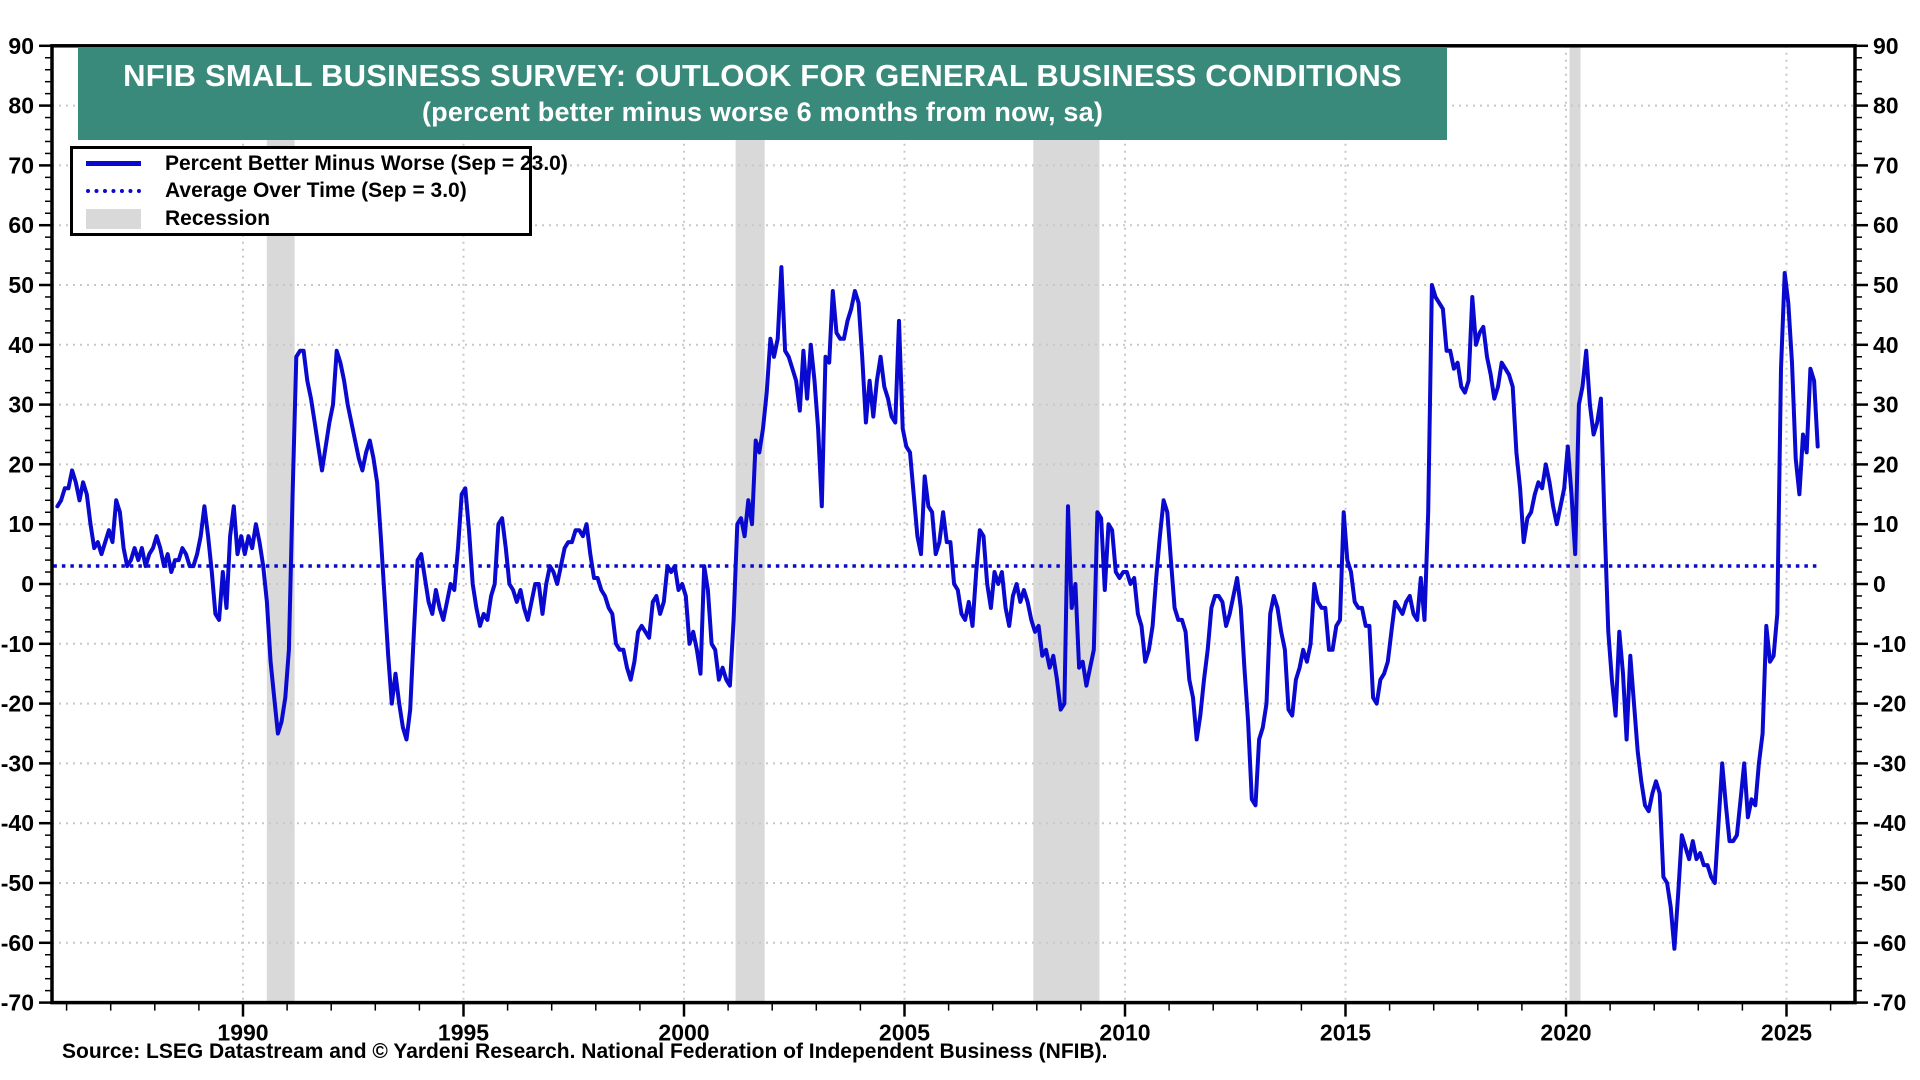  Describe the element at coordinates (366, 163) in the screenshot. I see `legend-item-label: Percent Better Minus Worse (Sep = 23.0)` at that location.